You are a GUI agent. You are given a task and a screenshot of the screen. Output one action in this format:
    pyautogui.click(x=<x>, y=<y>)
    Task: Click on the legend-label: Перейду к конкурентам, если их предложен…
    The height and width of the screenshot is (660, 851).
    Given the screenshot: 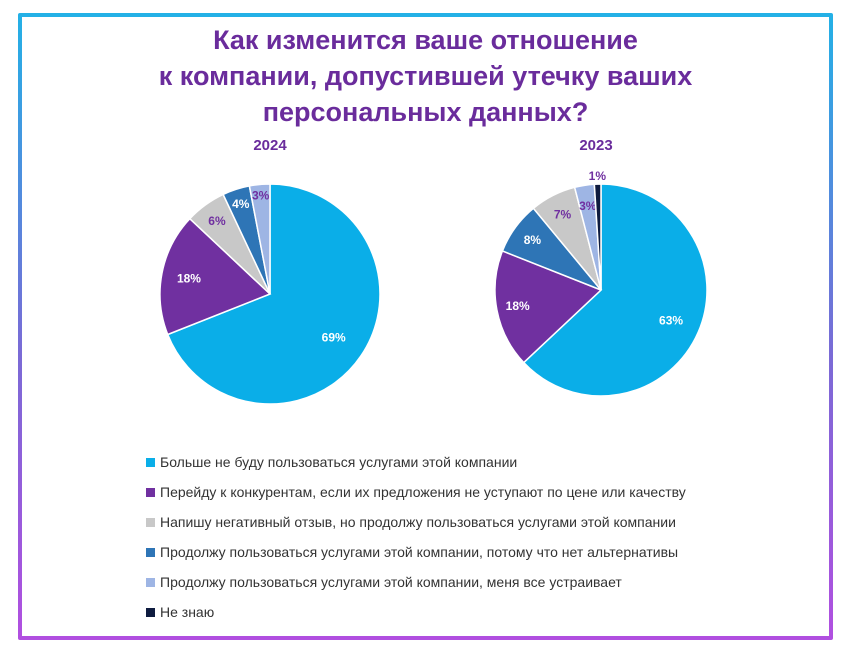 What is the action you would take?
    pyautogui.click(x=423, y=492)
    